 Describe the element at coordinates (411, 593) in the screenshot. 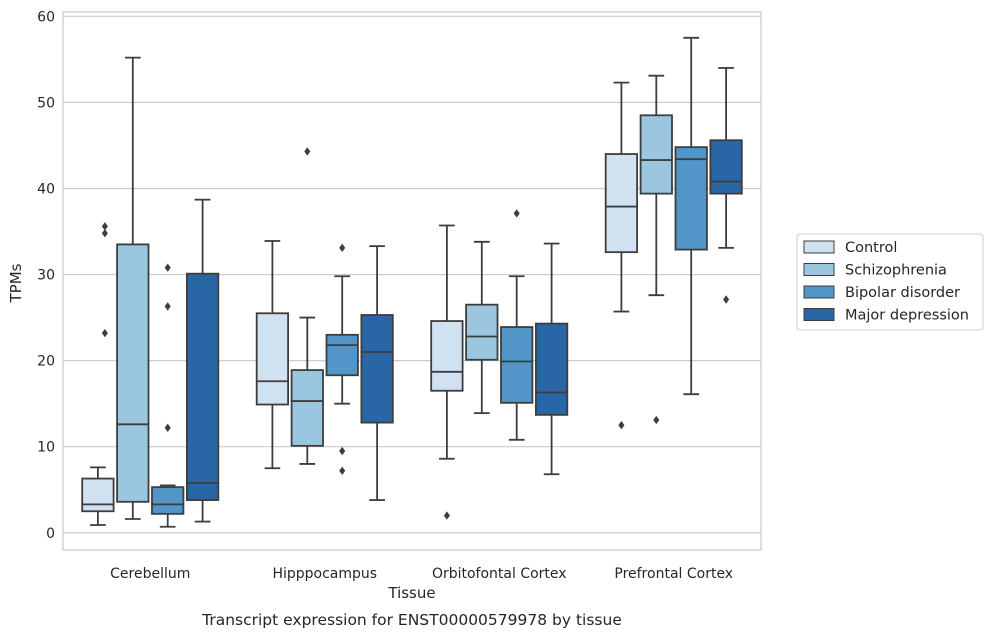

I see `x-axis-title: Tissue` at that location.